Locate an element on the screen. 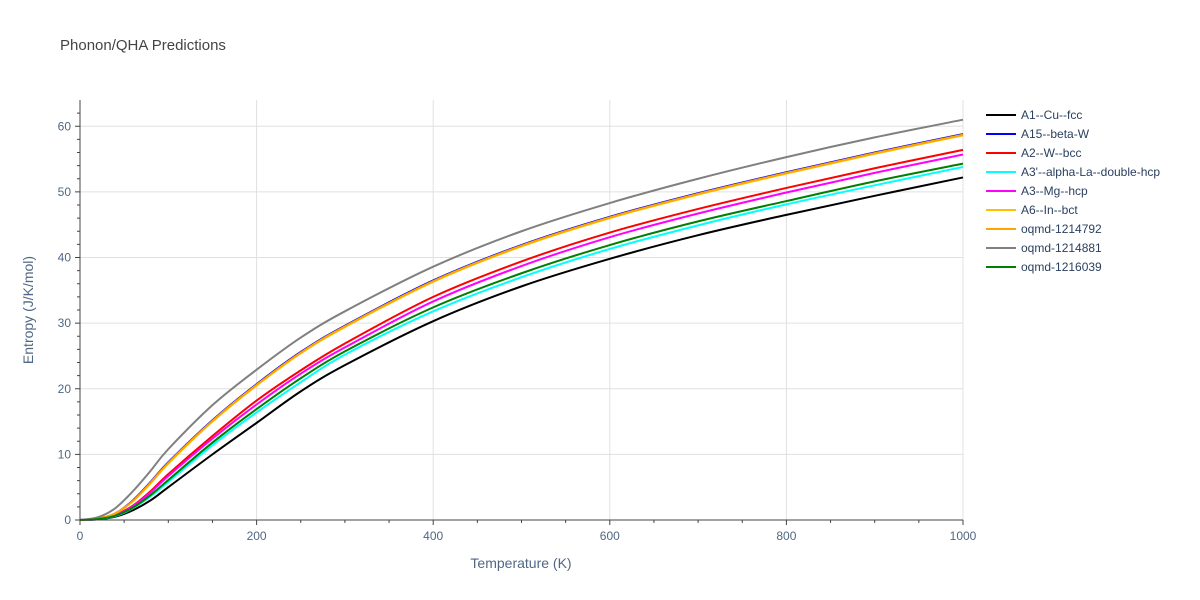 This screenshot has height=600, width=1200. y-tick-label: 10 is located at coordinates (65, 454).